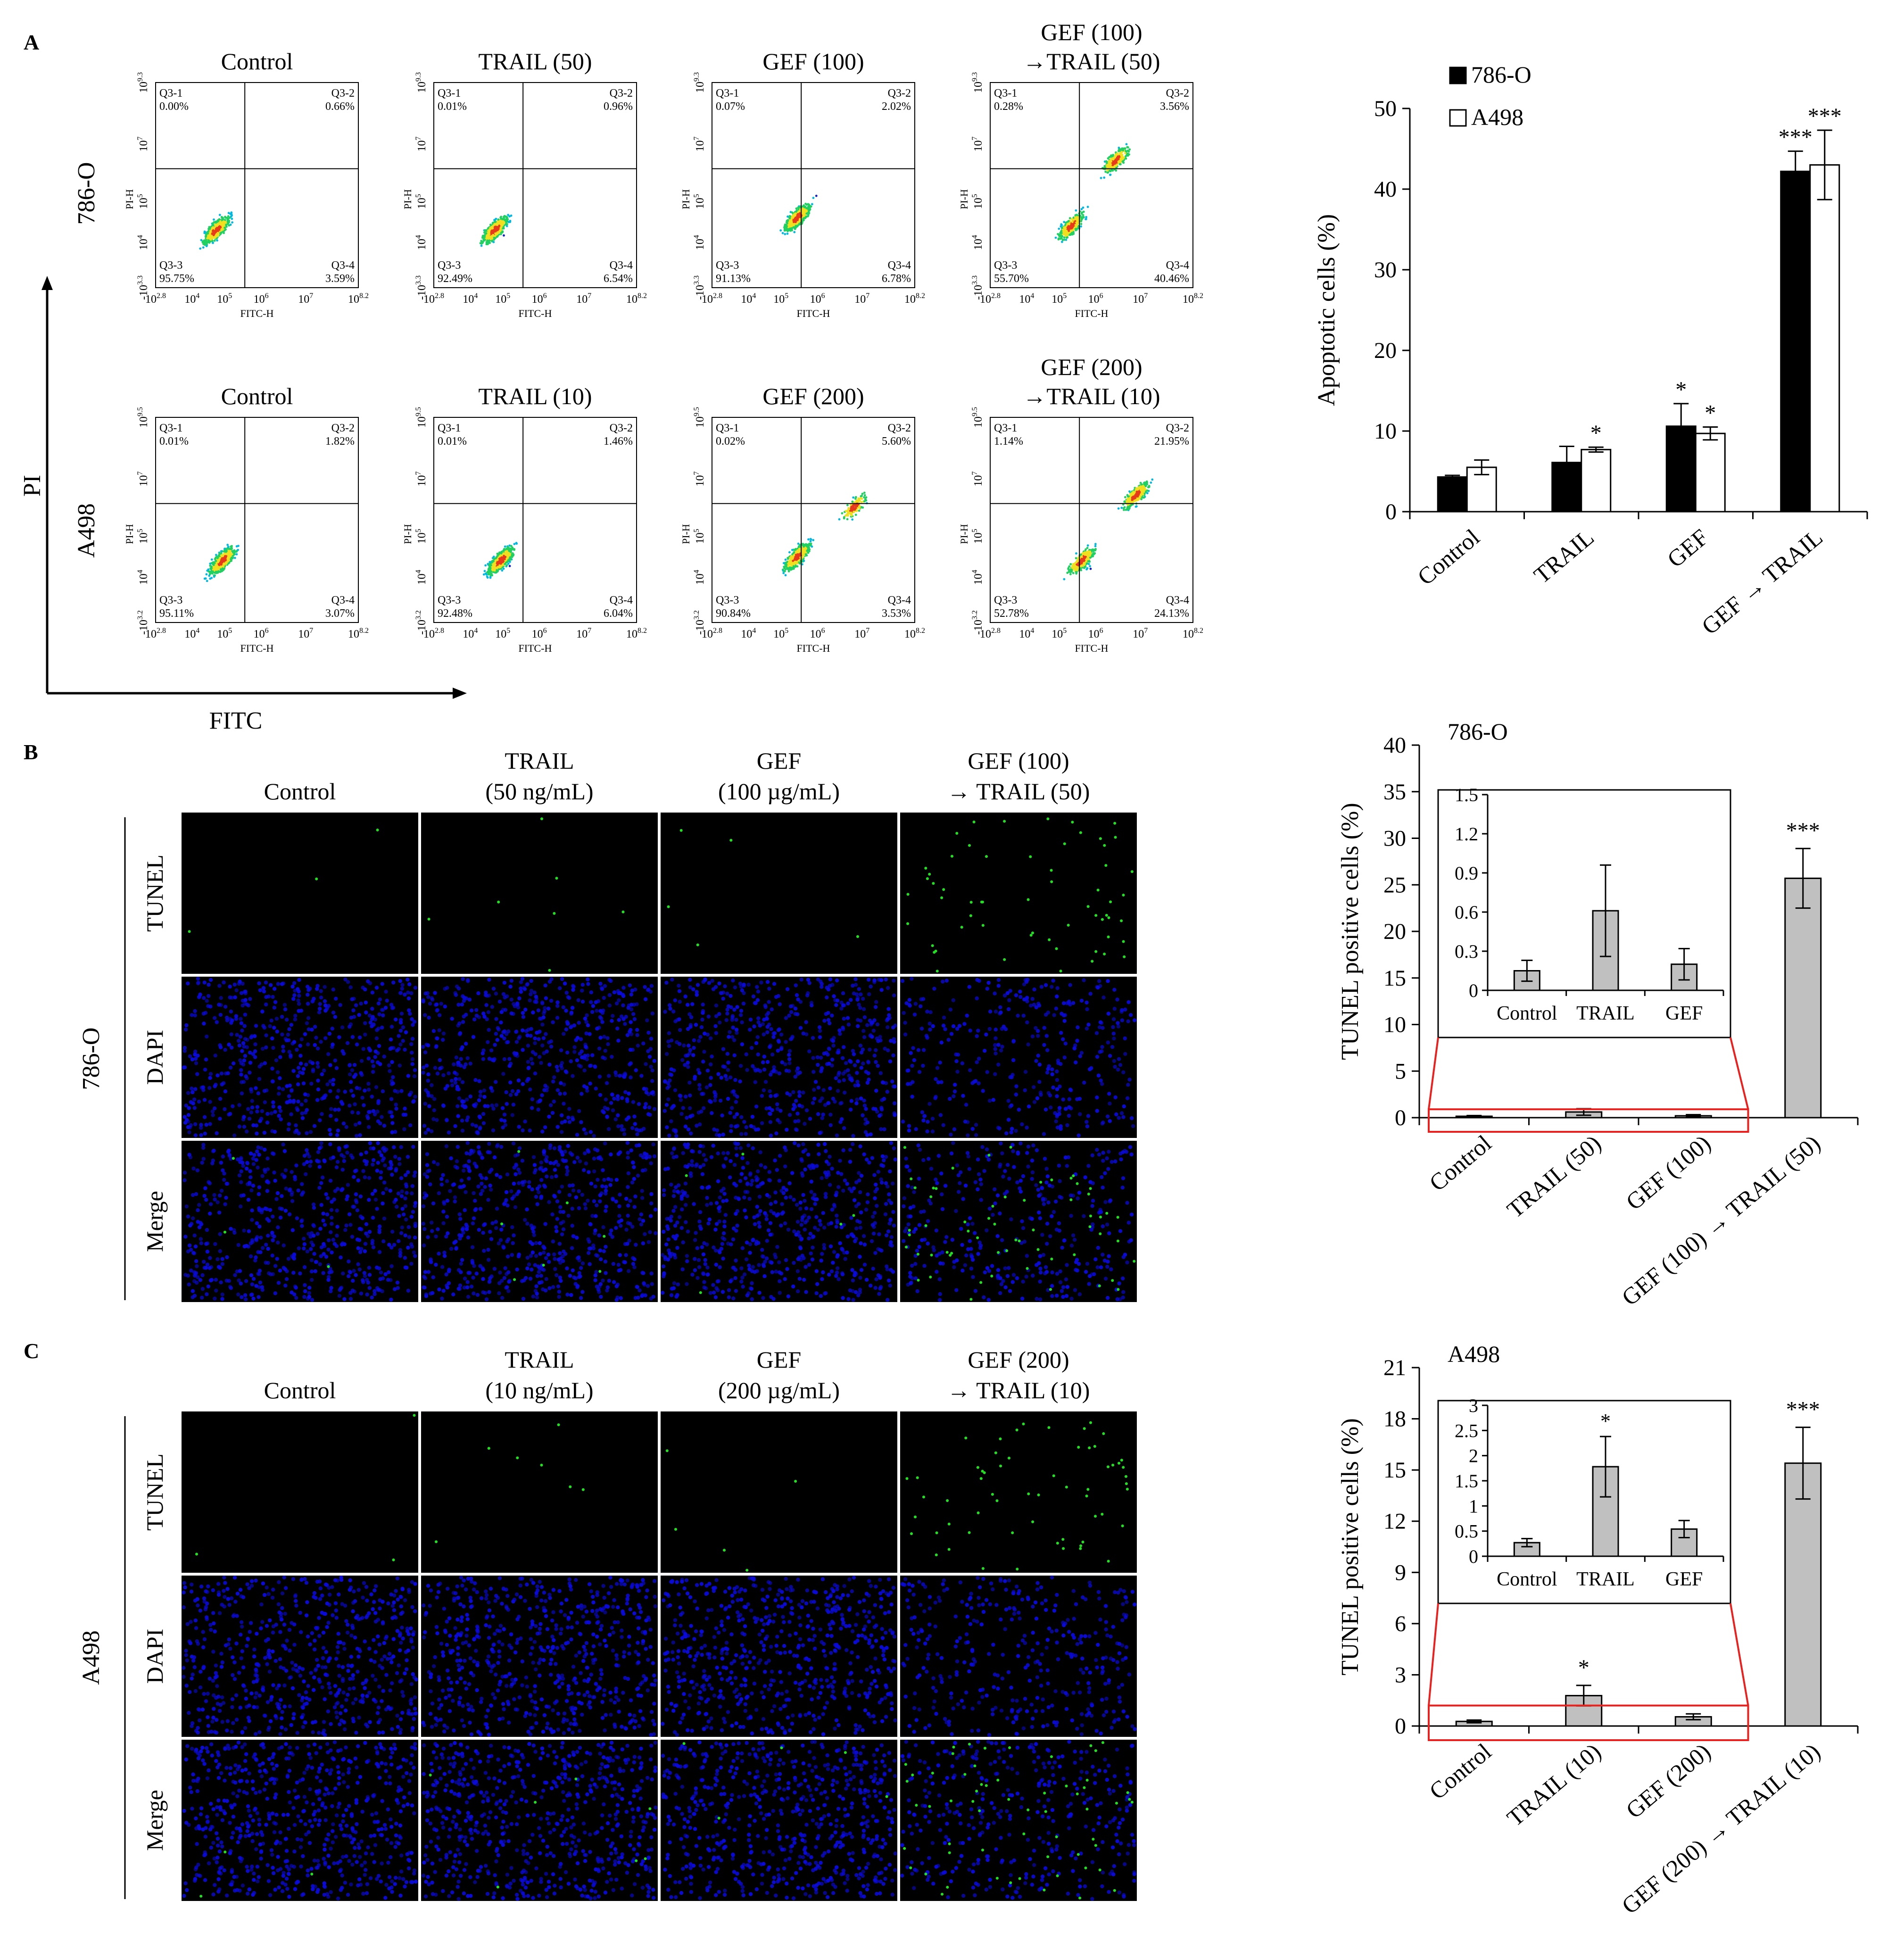 This screenshot has height=1942, width=1904. I want to click on q1-name: Q3-1, so click(449, 428).